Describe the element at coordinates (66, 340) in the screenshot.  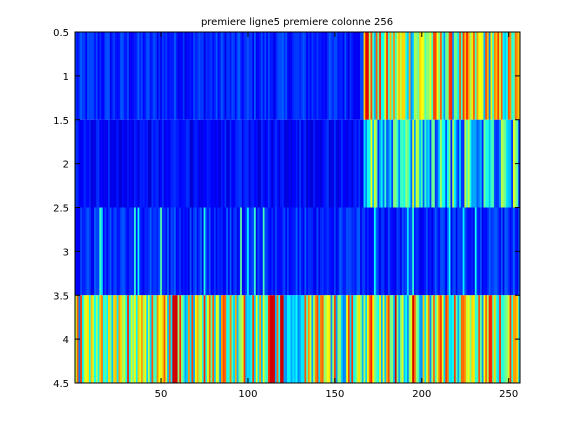
I see `y-tick-label: 4` at that location.